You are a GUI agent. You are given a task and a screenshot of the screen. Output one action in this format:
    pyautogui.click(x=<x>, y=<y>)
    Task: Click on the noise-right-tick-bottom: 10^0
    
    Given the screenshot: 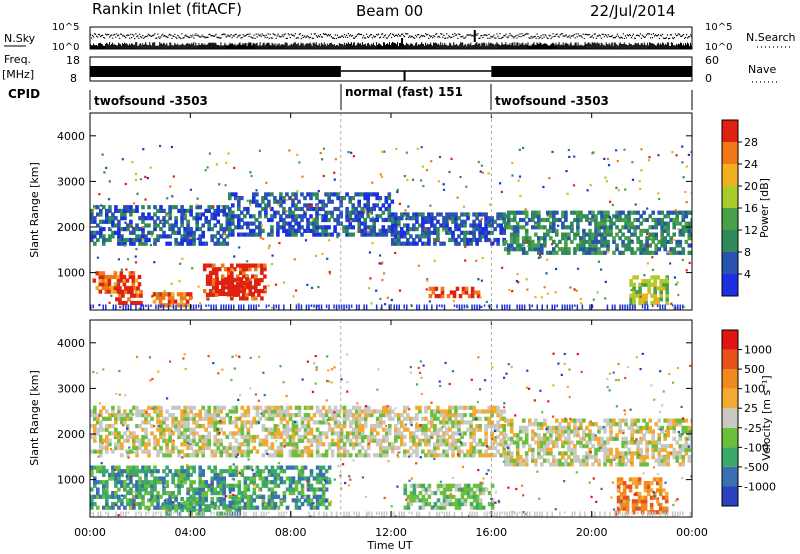 What is the action you would take?
    pyautogui.click(x=718, y=47)
    